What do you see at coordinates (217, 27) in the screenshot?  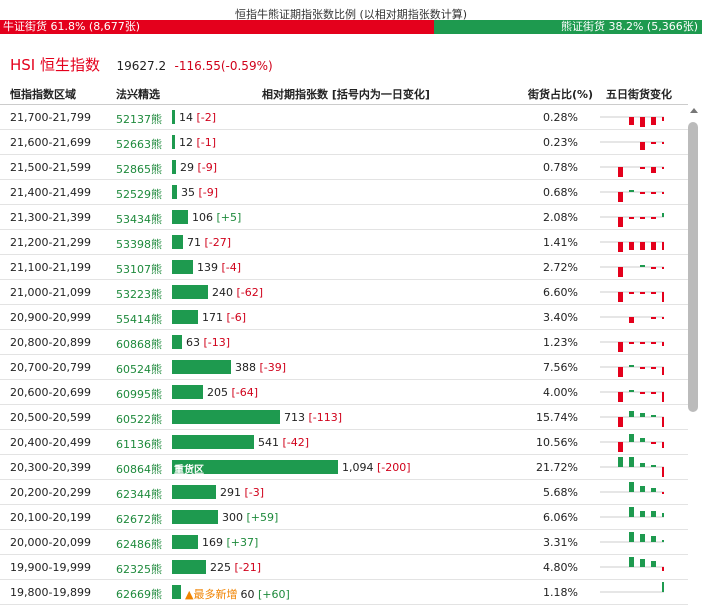 I see `bull-share-segment: 牛证街货 61.8% (8,677张)` at bounding box center [217, 27].